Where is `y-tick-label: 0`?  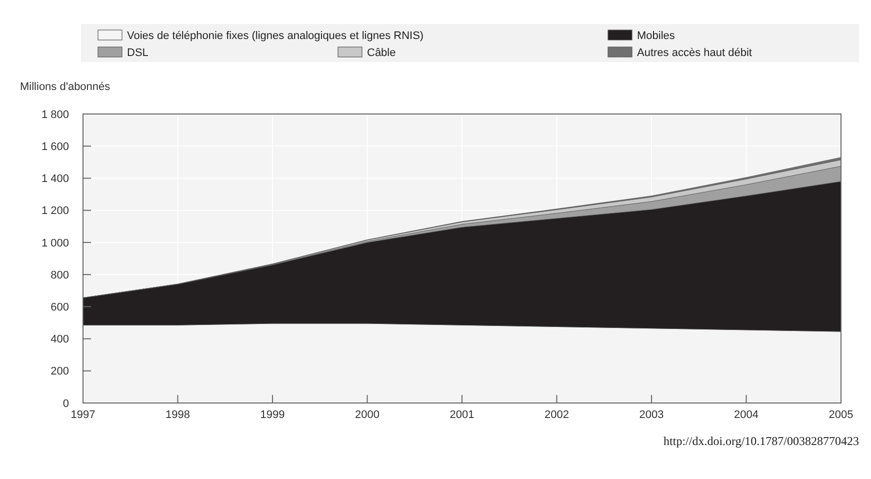 y-tick-label: 0 is located at coordinates (65, 404).